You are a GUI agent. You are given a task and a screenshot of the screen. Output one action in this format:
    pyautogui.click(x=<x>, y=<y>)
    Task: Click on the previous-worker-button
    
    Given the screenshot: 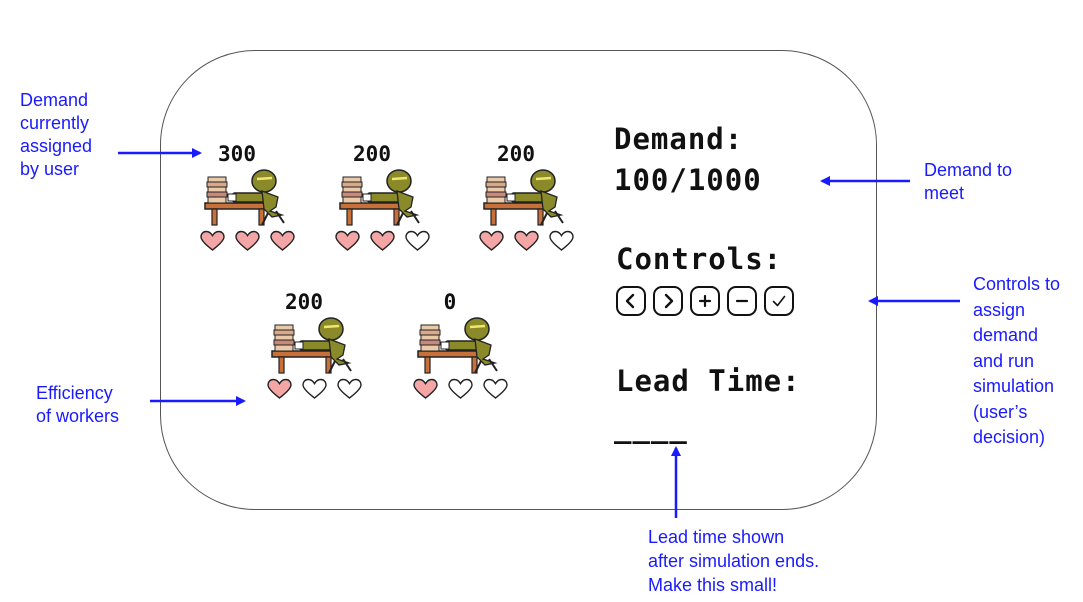 What is the action you would take?
    pyautogui.click(x=631, y=301)
    